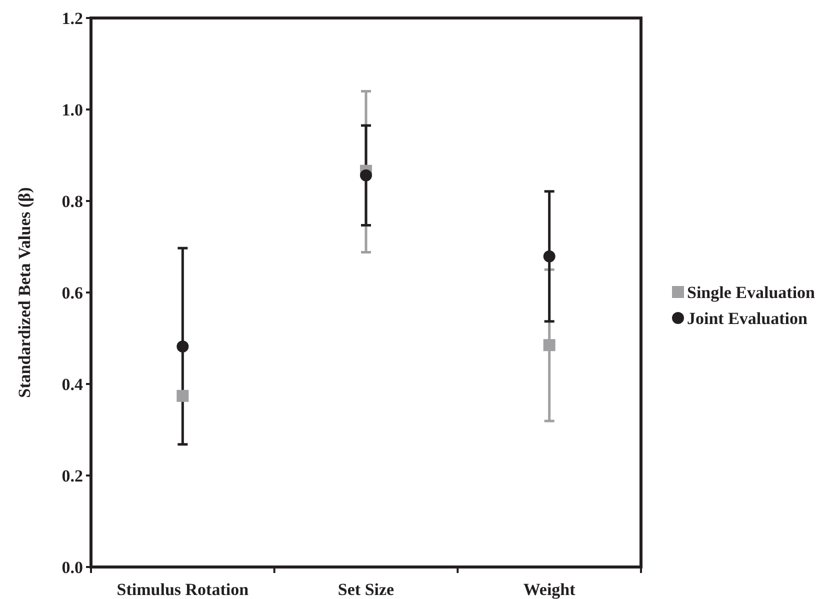 The image size is (829, 599). Describe the element at coordinates (549, 589) in the screenshot. I see `x-tick-label: Weight` at that location.